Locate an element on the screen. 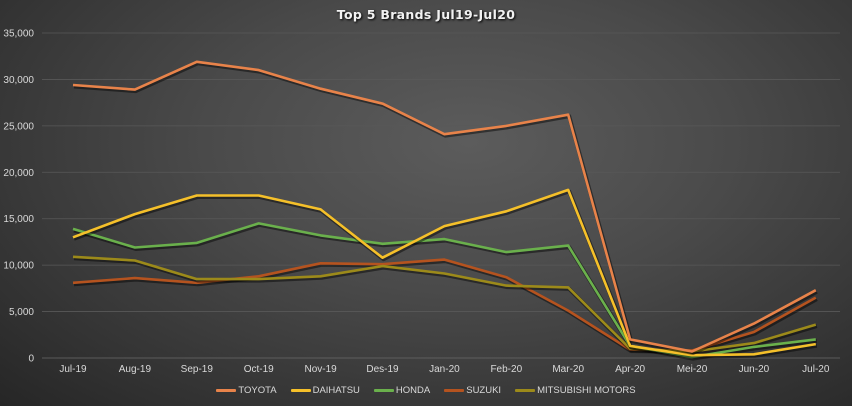  y-tick-label: 20,000 is located at coordinates (18, 173).